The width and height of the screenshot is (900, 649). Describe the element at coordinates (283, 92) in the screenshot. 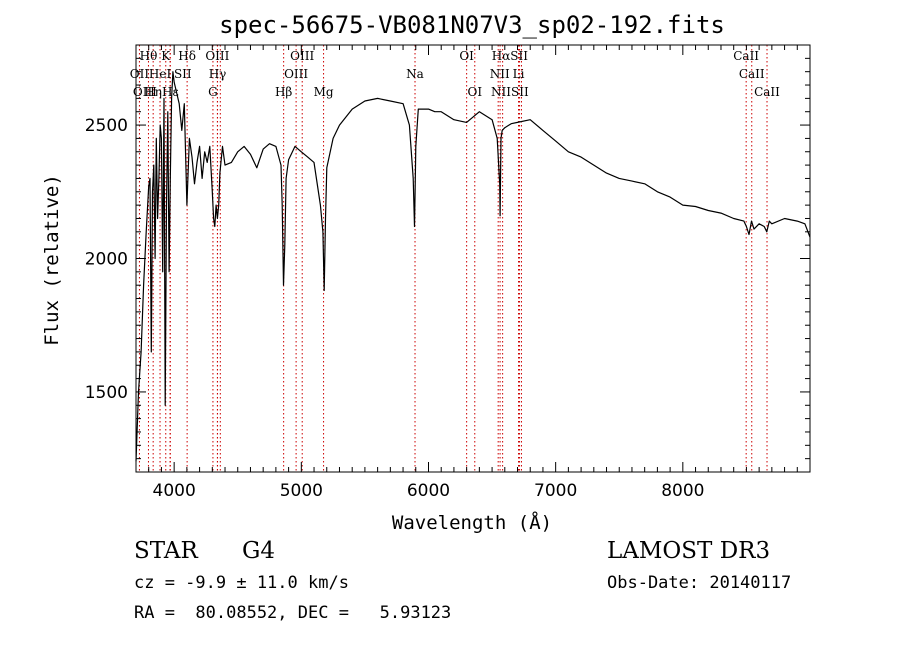

I see `line-label-21: Hβ` at that location.